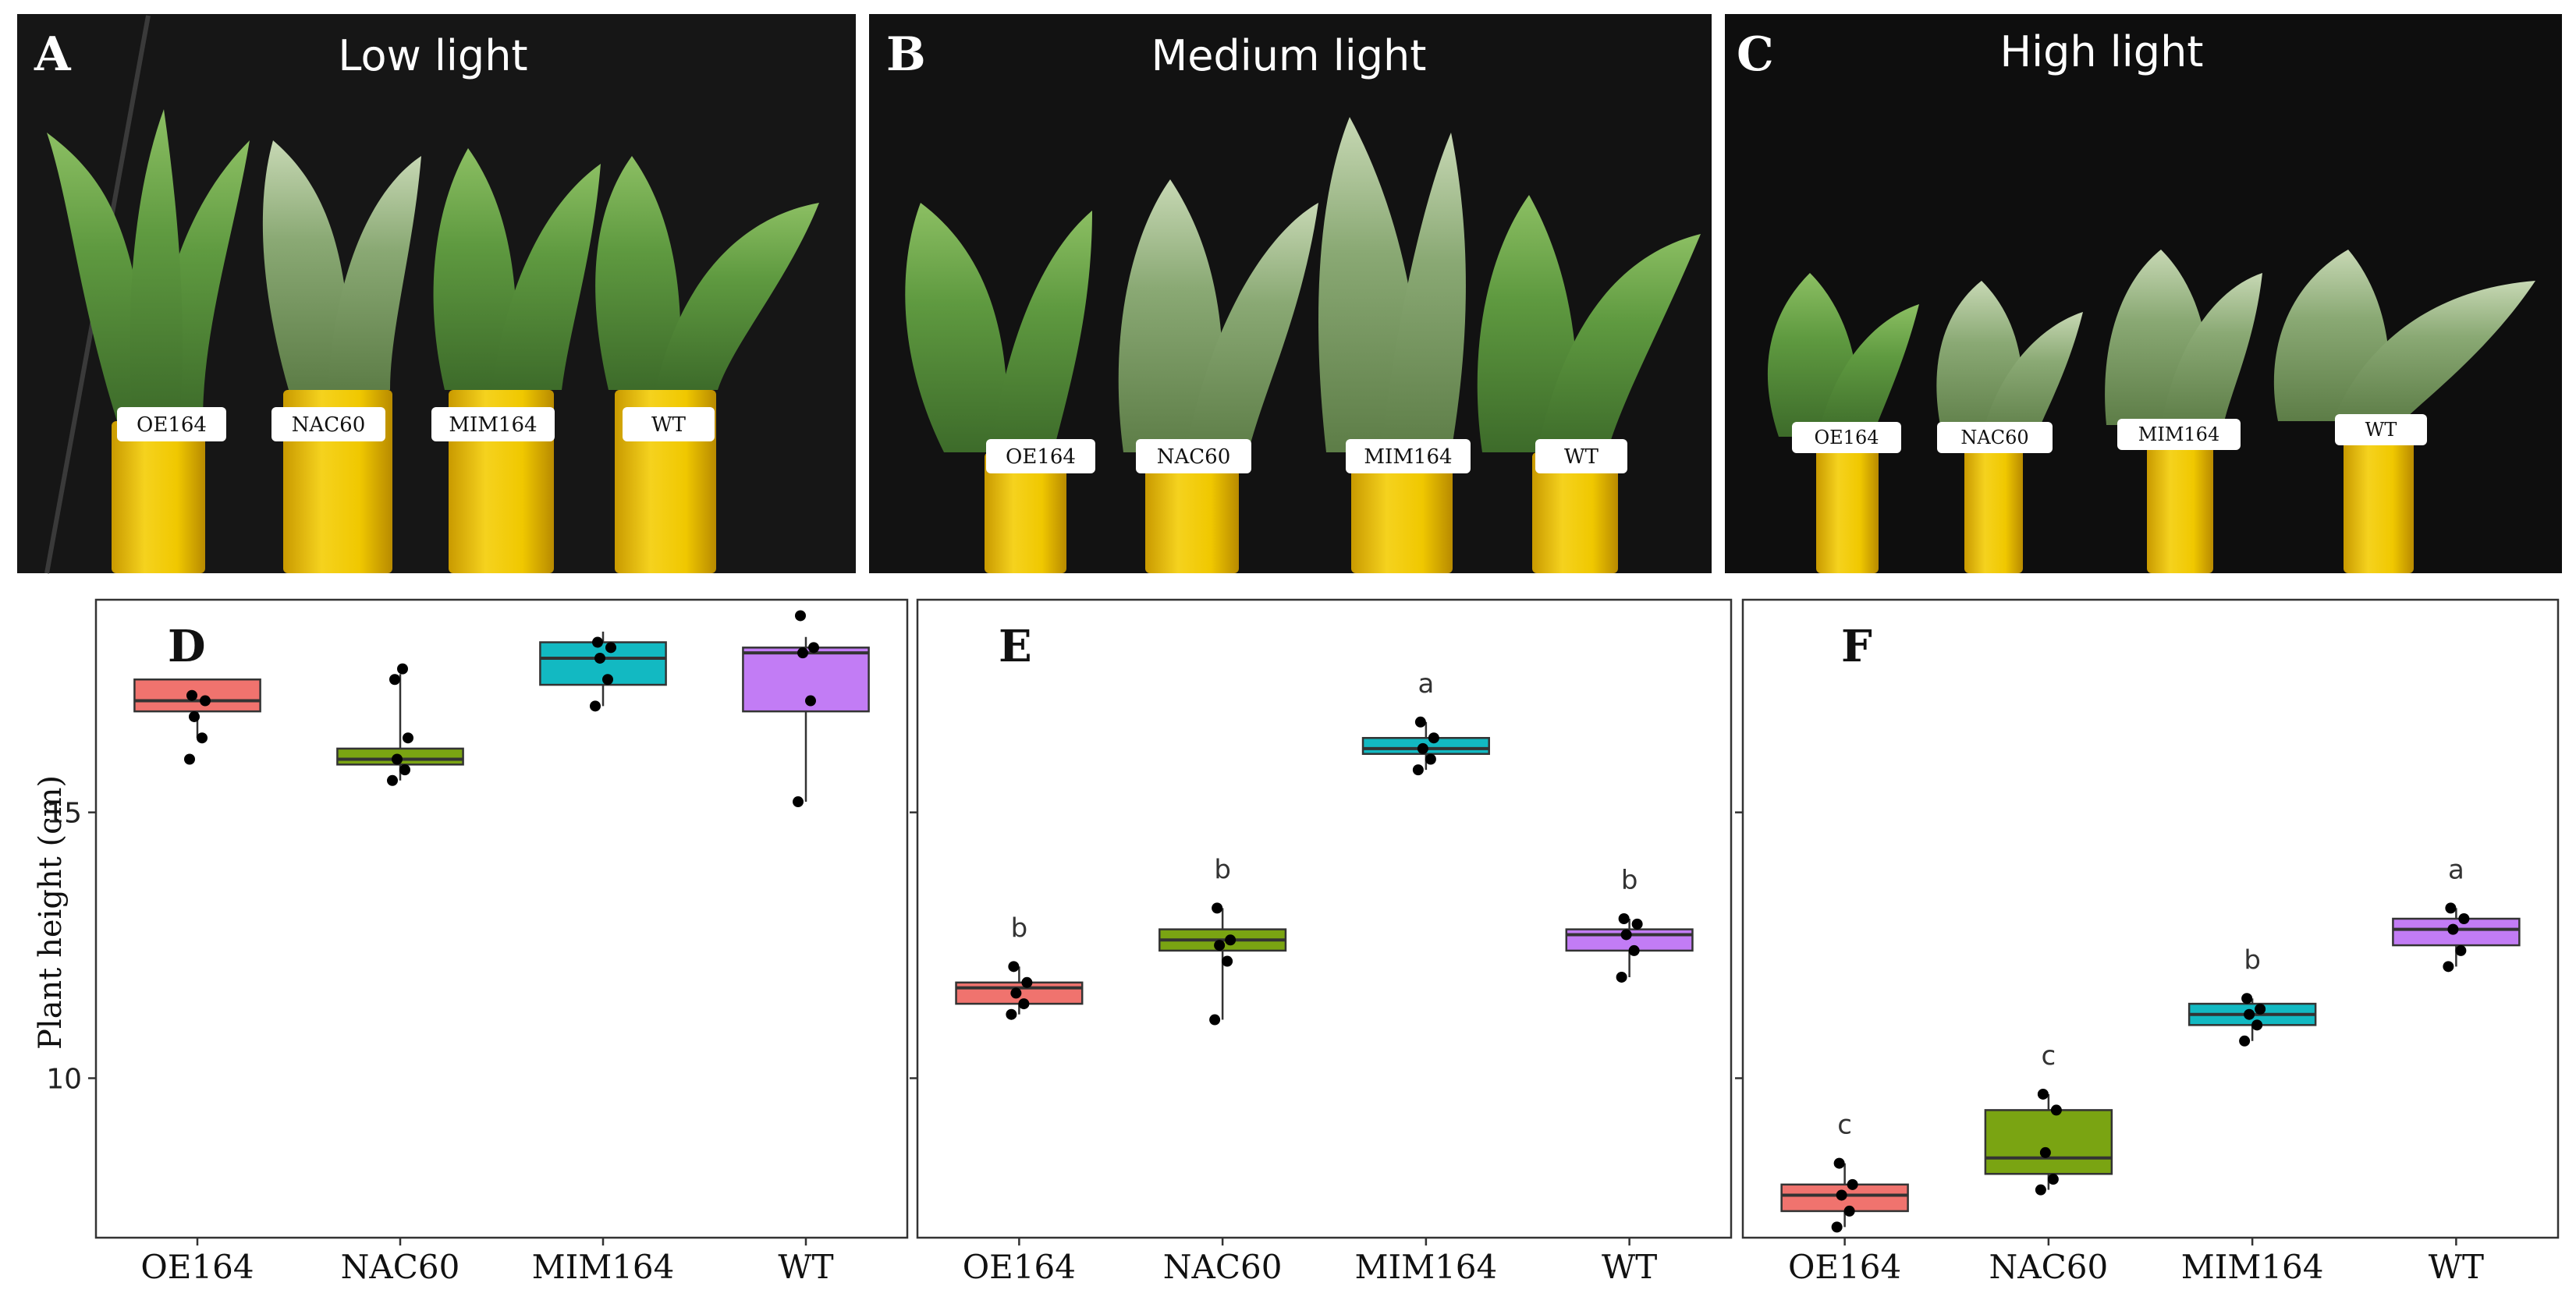 This screenshot has width=2576, height=1311. What do you see at coordinates (51, 912) in the screenshot?
I see `y-axis-label: Plant height (cm)` at bounding box center [51, 912].